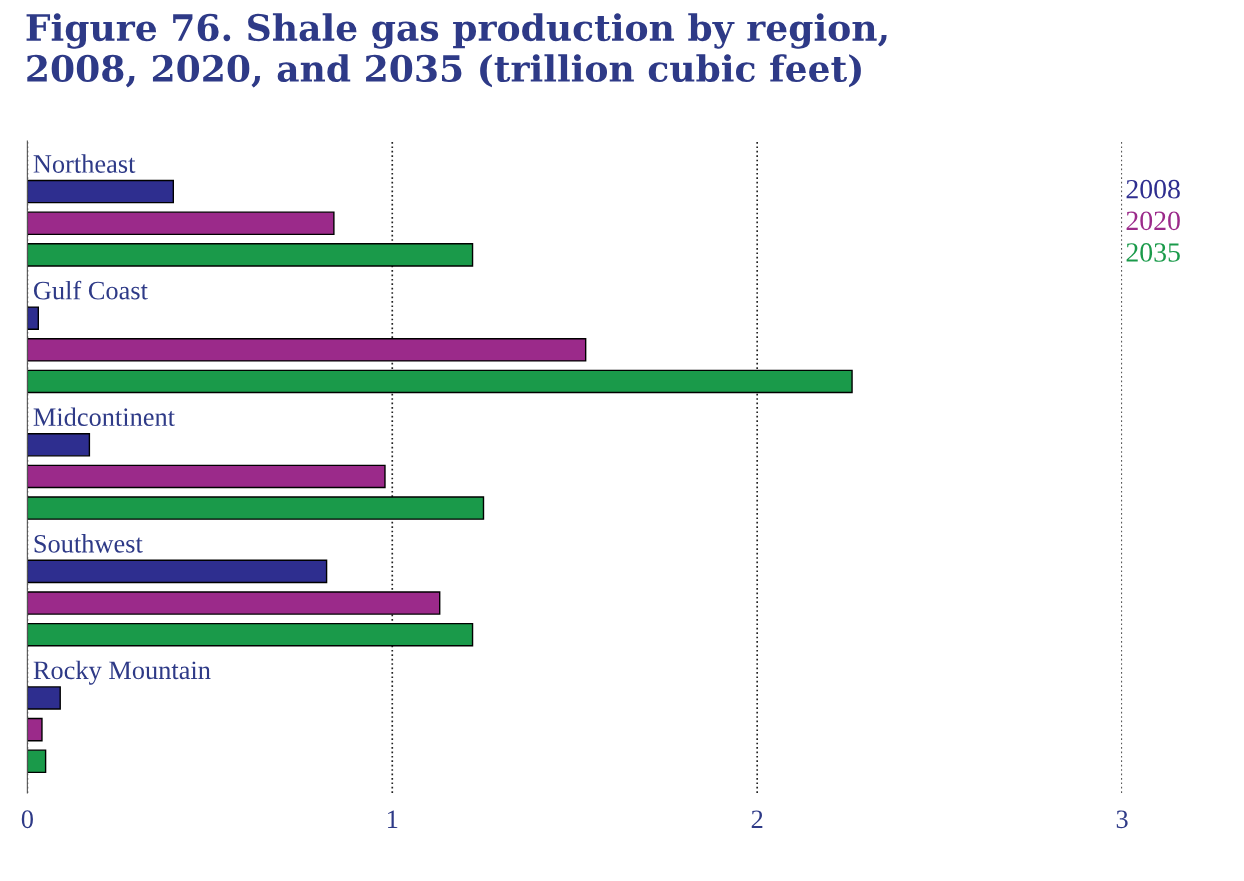 The width and height of the screenshot is (1244, 881). What do you see at coordinates (1153, 252) in the screenshot?
I see `text: 2035` at bounding box center [1153, 252].